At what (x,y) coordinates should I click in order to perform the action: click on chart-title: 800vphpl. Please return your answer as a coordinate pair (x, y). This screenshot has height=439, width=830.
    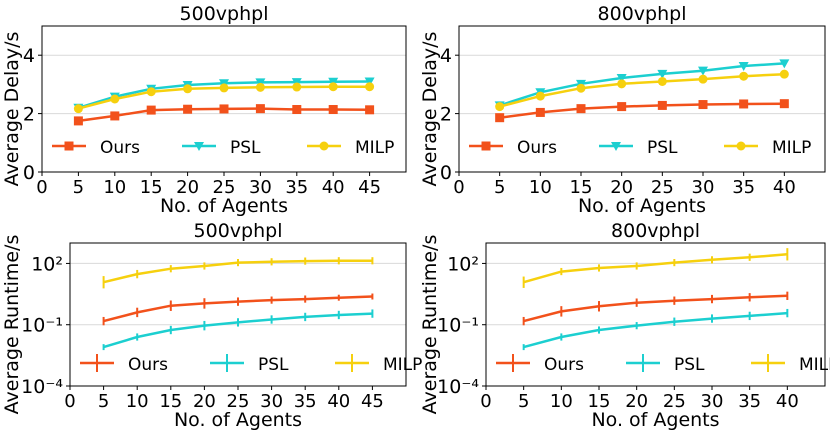
    Looking at the image, I should click on (642, 14).